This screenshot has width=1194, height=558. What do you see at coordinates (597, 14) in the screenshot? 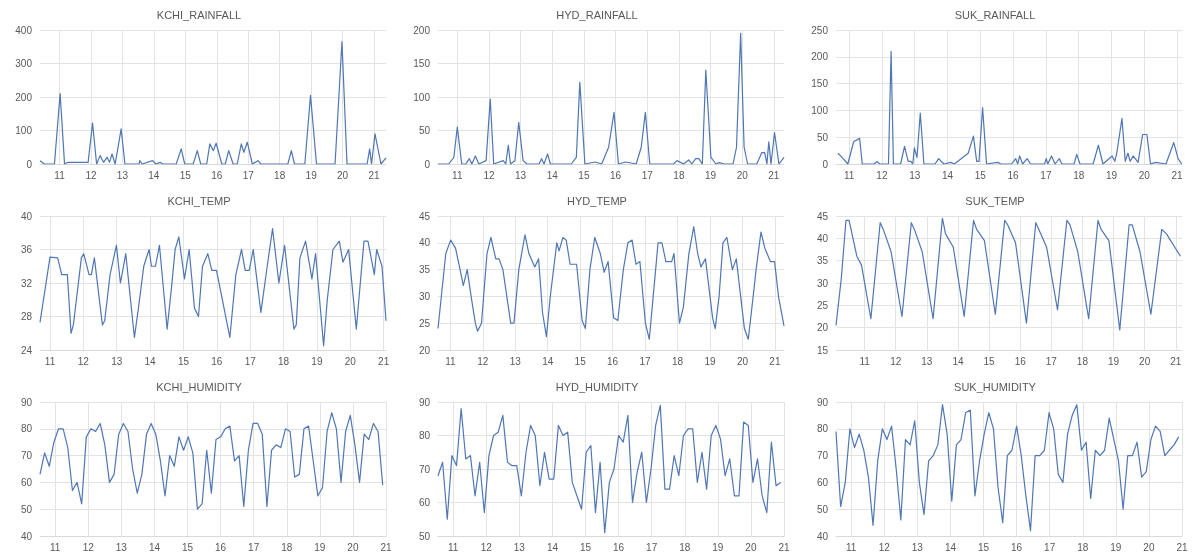
I see `chart-title: HYD_RAINFALL` at bounding box center [597, 14].